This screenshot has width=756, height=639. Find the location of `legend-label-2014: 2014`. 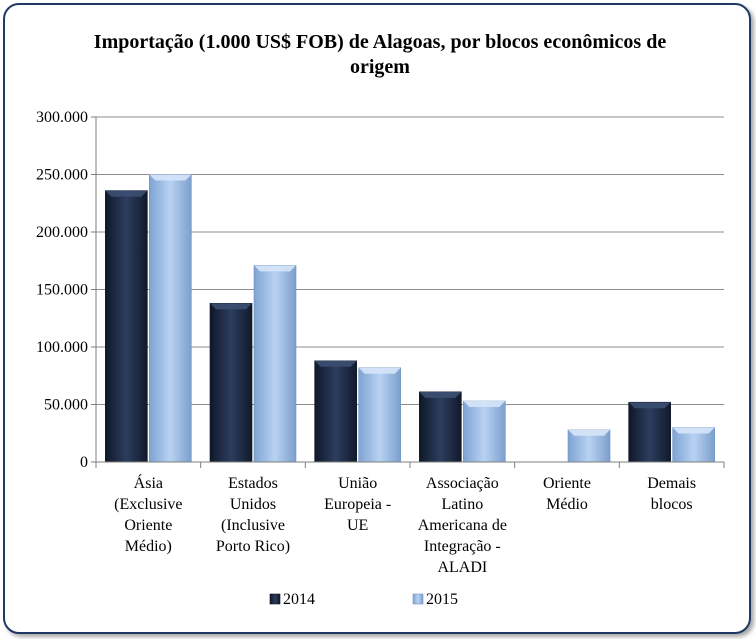

legend-label-2014: 2014 is located at coordinates (299, 599).